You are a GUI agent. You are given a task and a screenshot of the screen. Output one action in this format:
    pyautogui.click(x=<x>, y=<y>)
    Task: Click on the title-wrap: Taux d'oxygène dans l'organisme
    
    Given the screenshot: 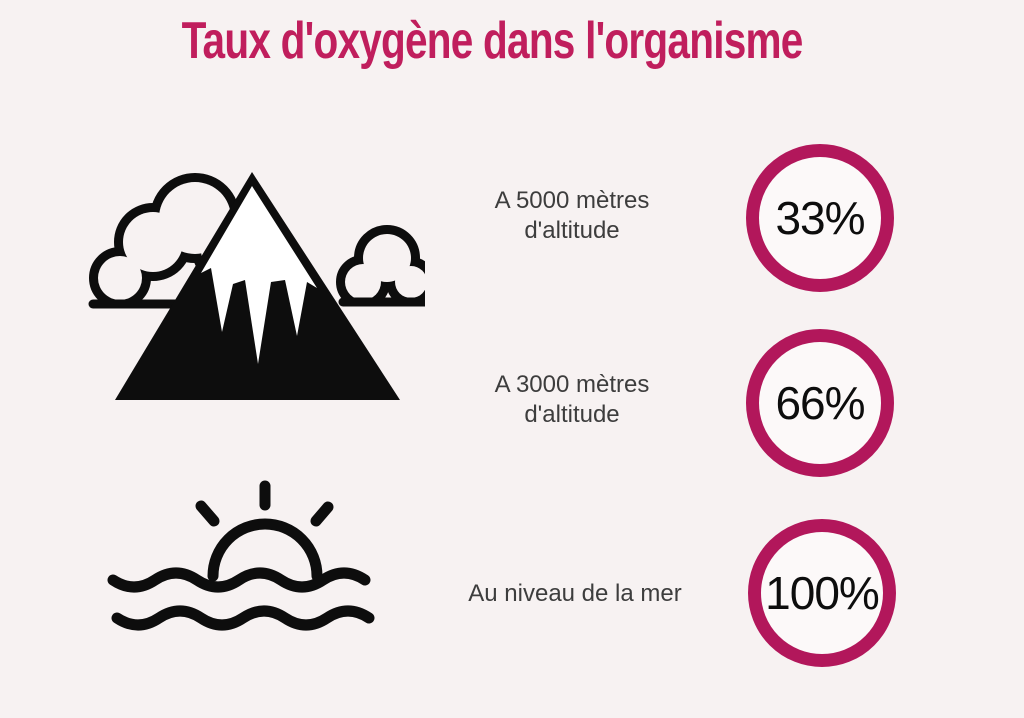 What is the action you would take?
    pyautogui.click(x=492, y=41)
    